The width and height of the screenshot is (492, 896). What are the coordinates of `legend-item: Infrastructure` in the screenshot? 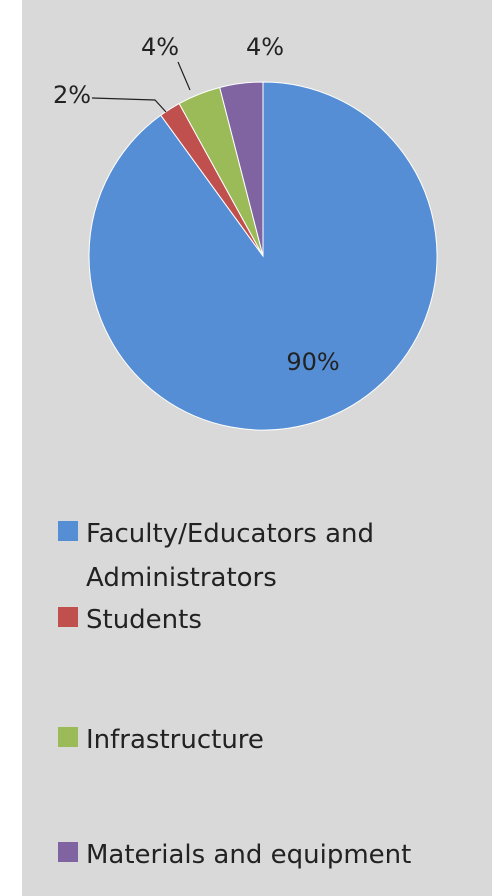 It's located at (273, 740).